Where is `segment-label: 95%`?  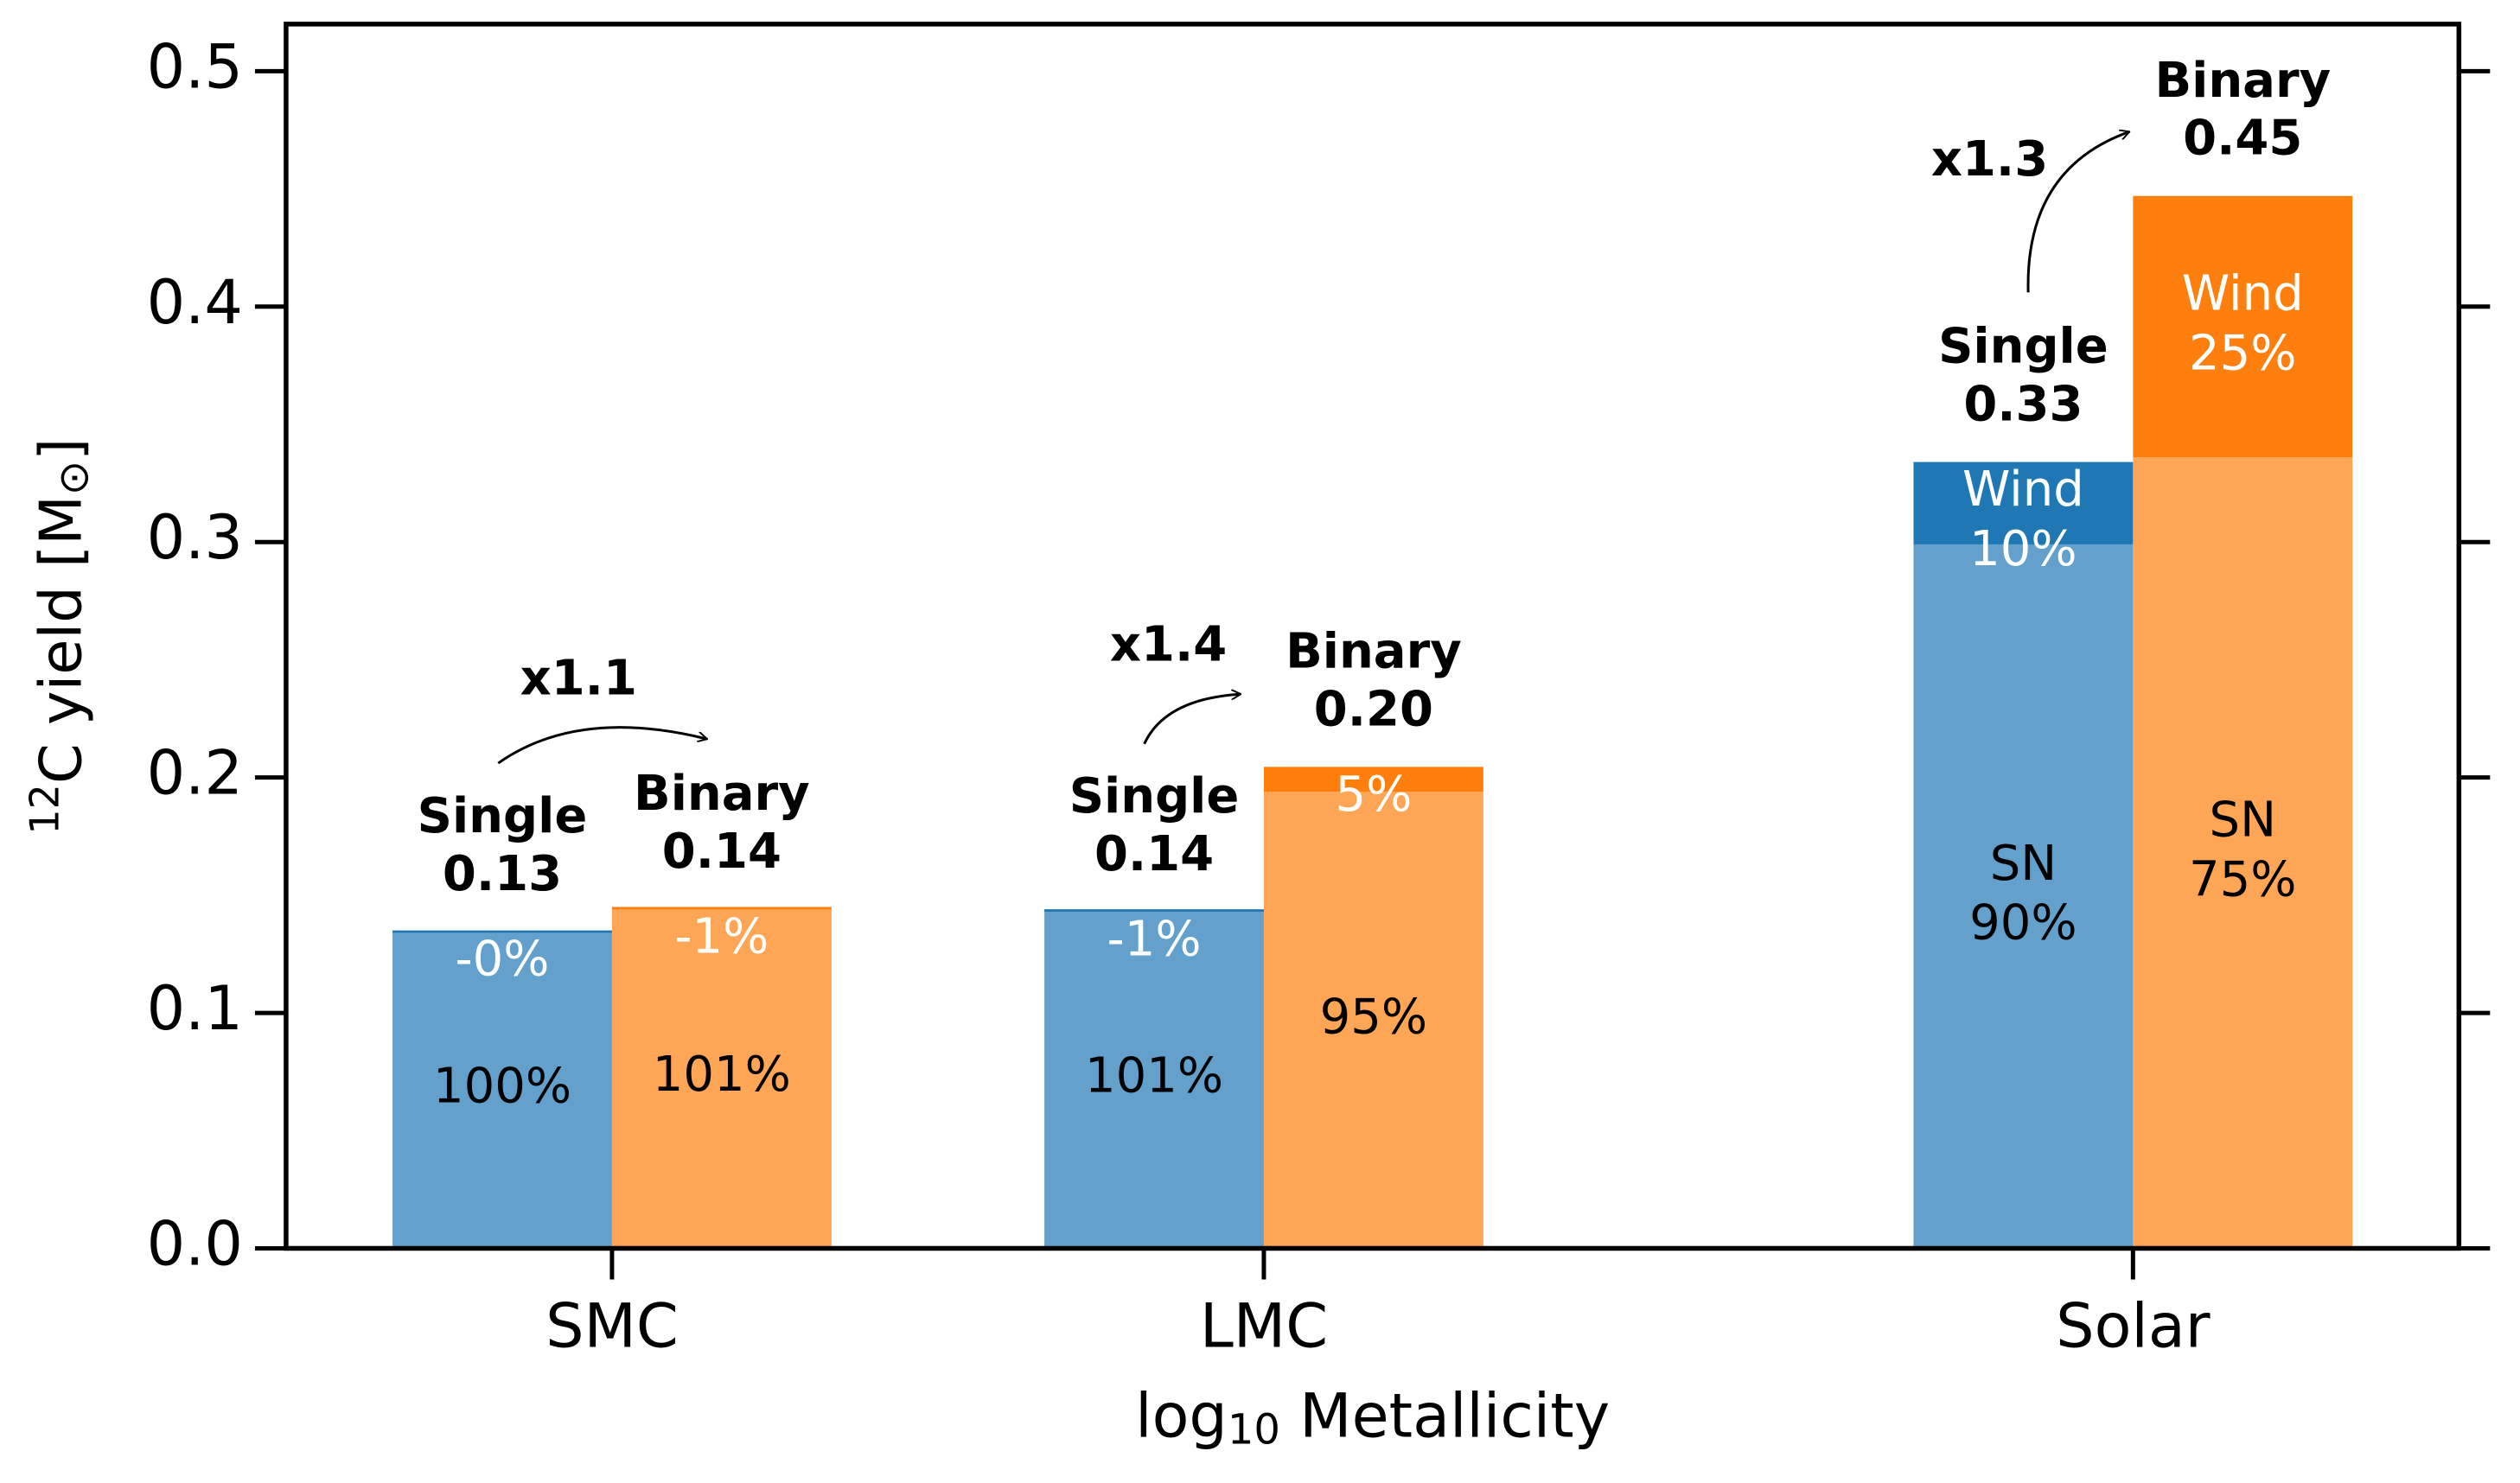
segment-label: 95% is located at coordinates (1373, 1017).